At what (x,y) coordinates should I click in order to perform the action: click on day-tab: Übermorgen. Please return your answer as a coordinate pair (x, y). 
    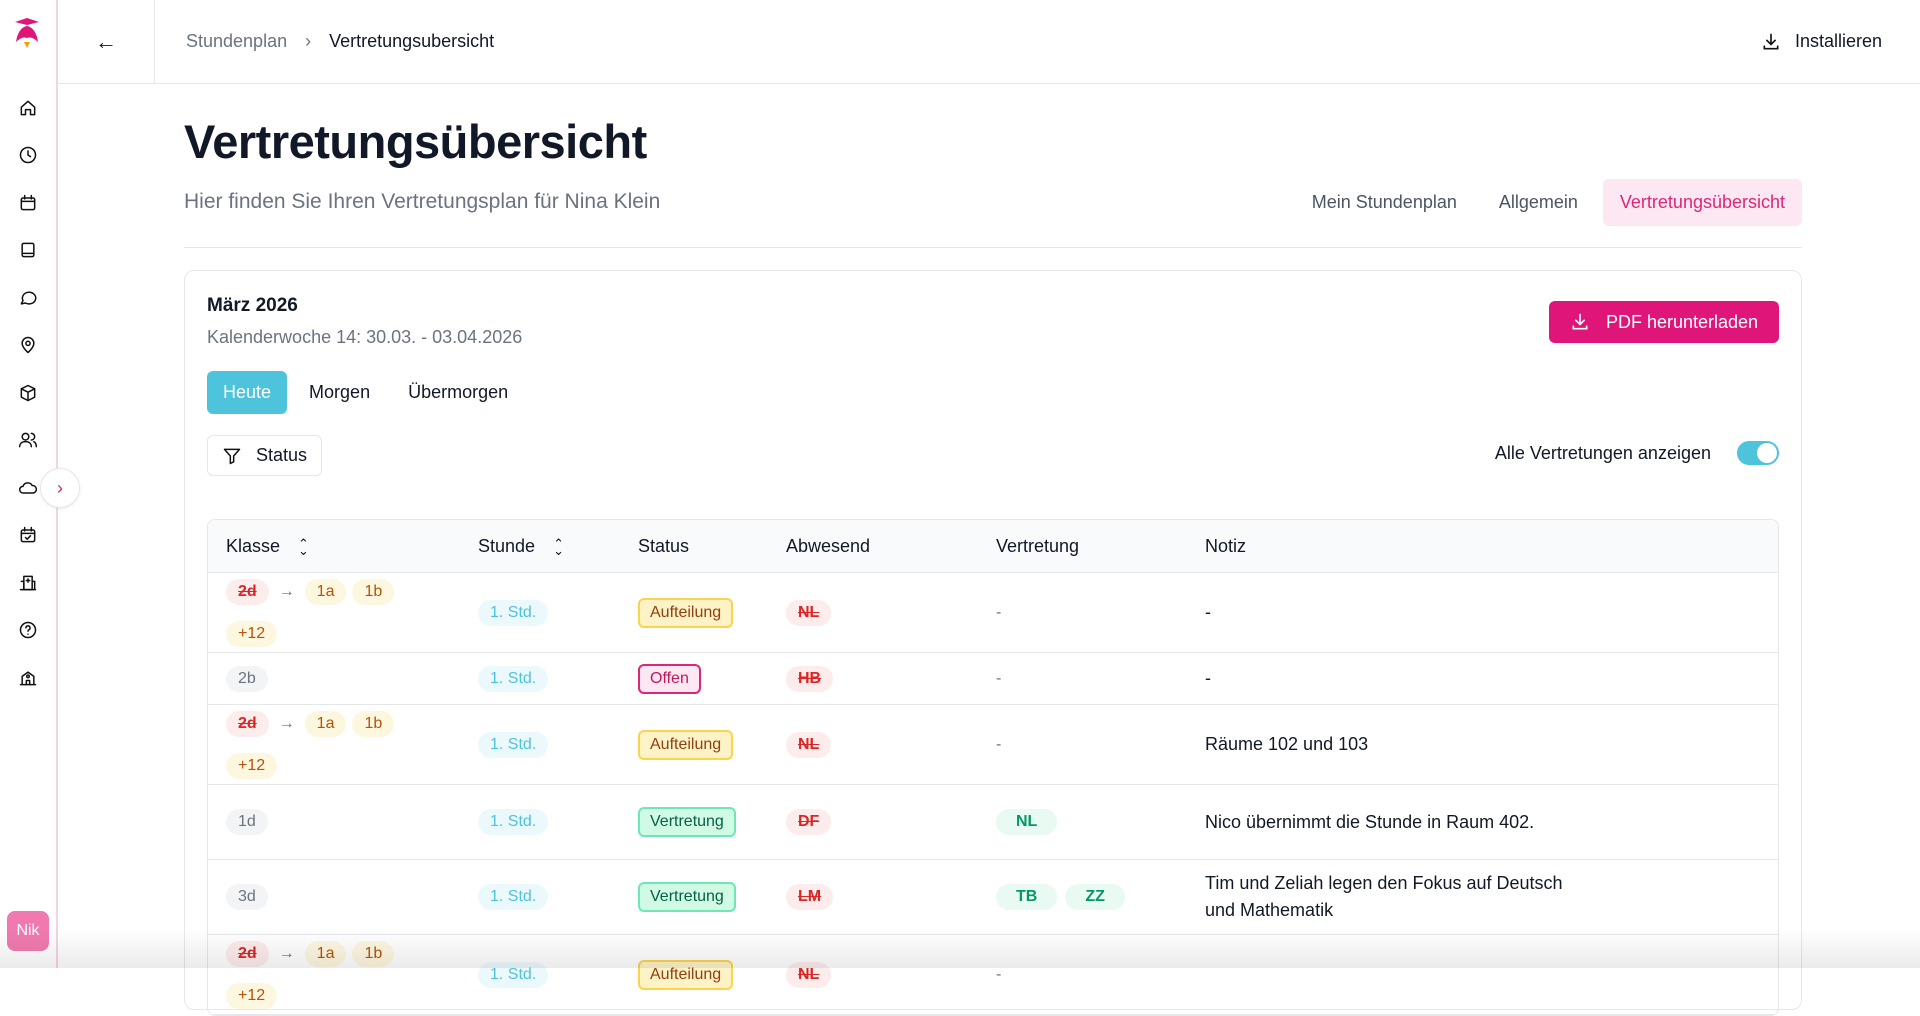
    Looking at the image, I should click on (458, 392).